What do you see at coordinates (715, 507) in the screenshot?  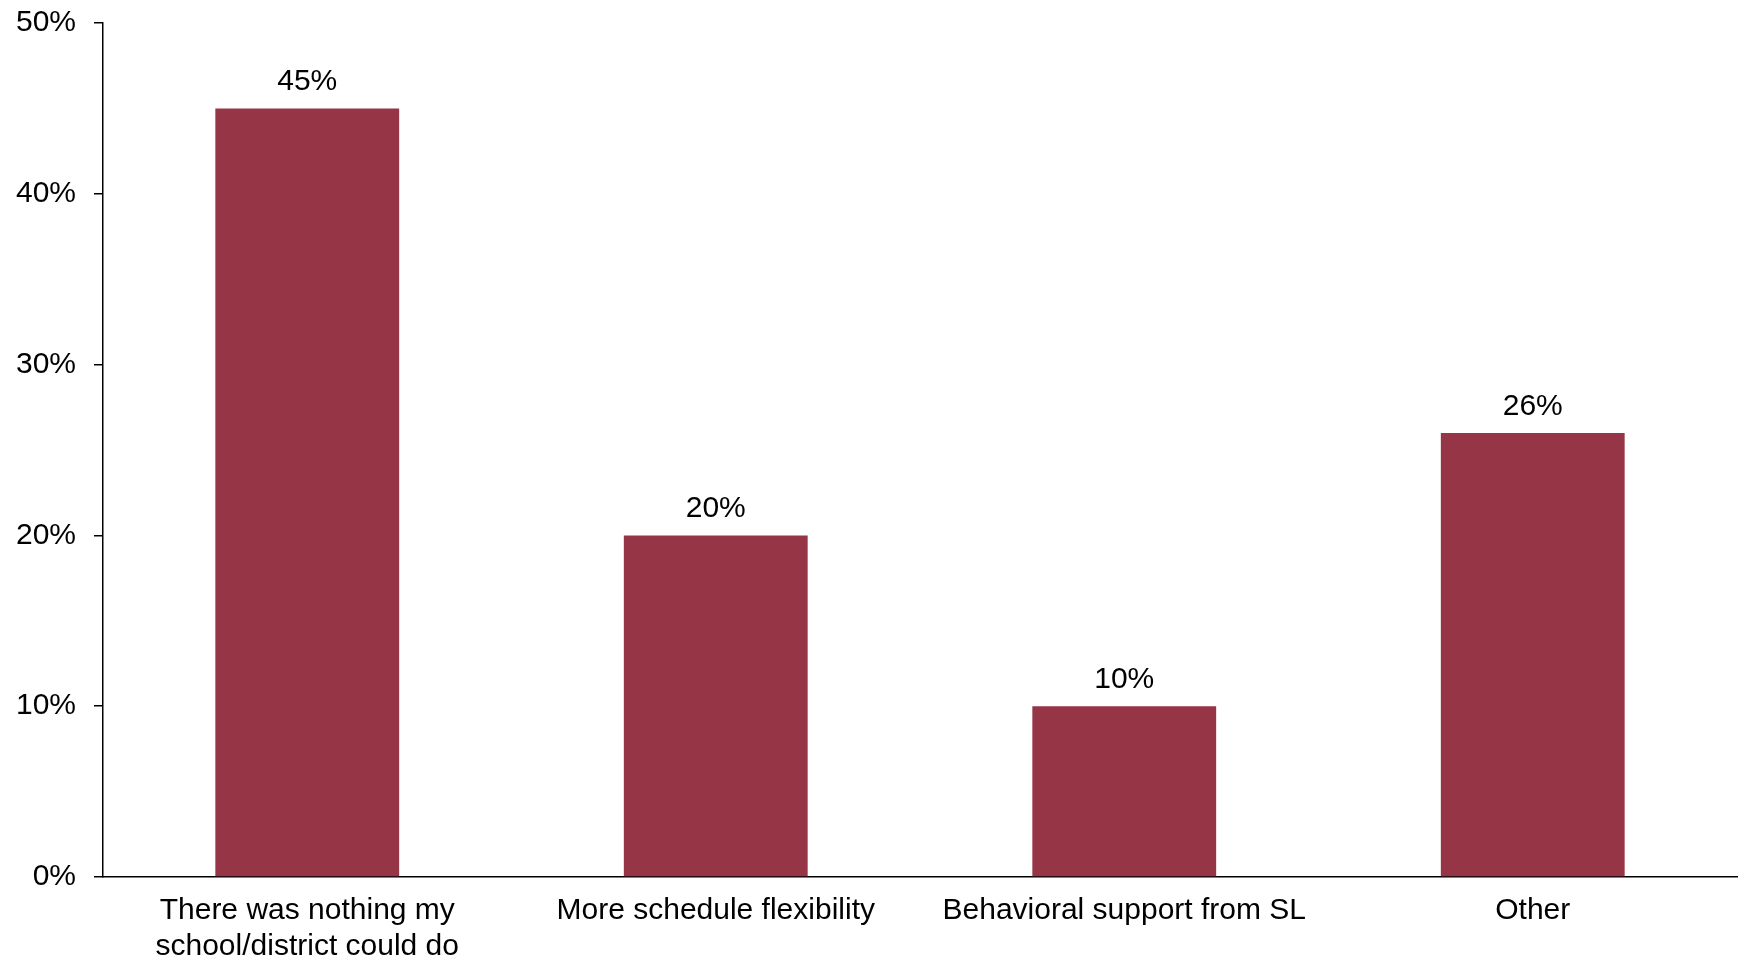 I see `data-label: 20%` at bounding box center [715, 507].